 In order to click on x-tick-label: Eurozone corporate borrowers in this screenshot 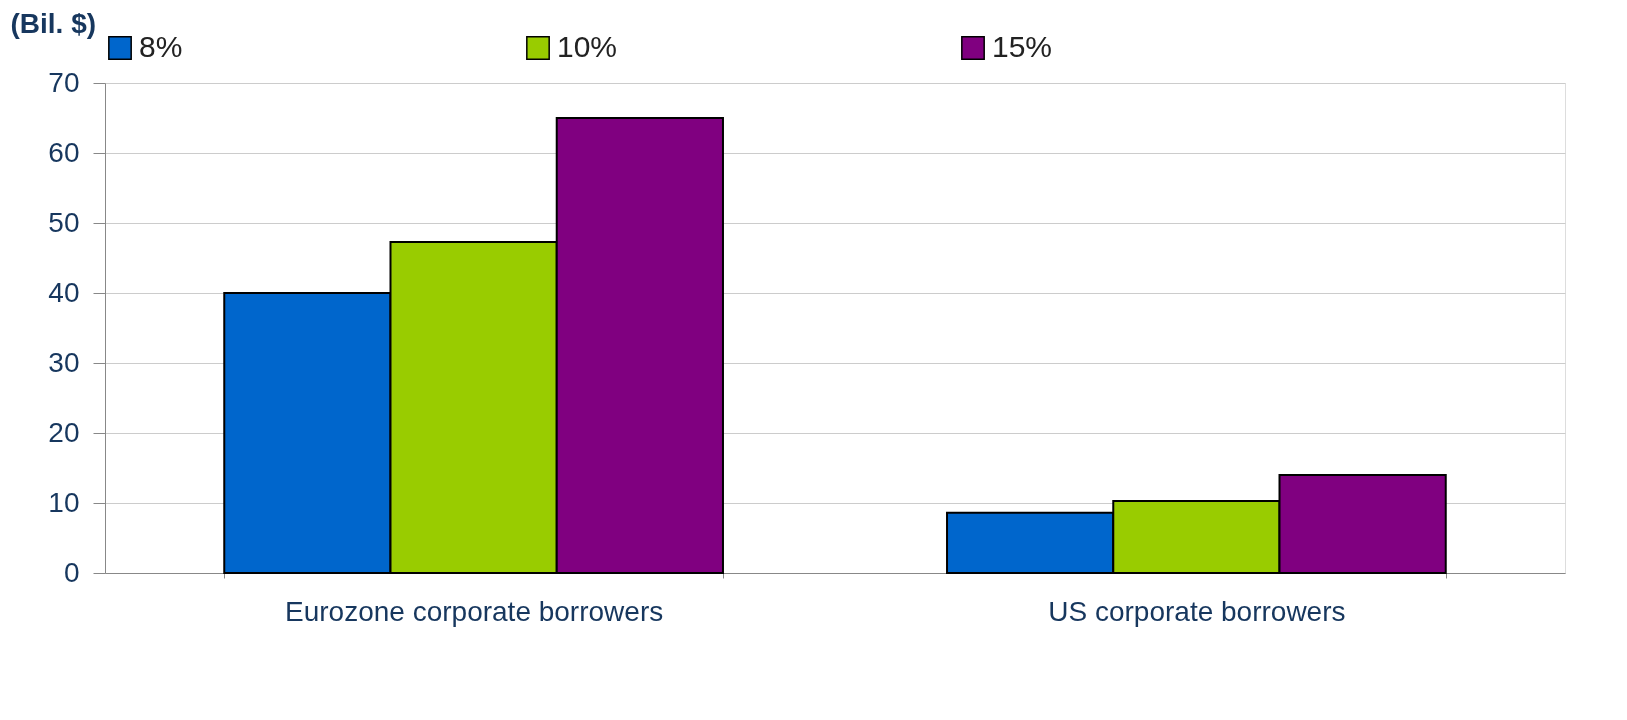, I will do `click(474, 611)`.